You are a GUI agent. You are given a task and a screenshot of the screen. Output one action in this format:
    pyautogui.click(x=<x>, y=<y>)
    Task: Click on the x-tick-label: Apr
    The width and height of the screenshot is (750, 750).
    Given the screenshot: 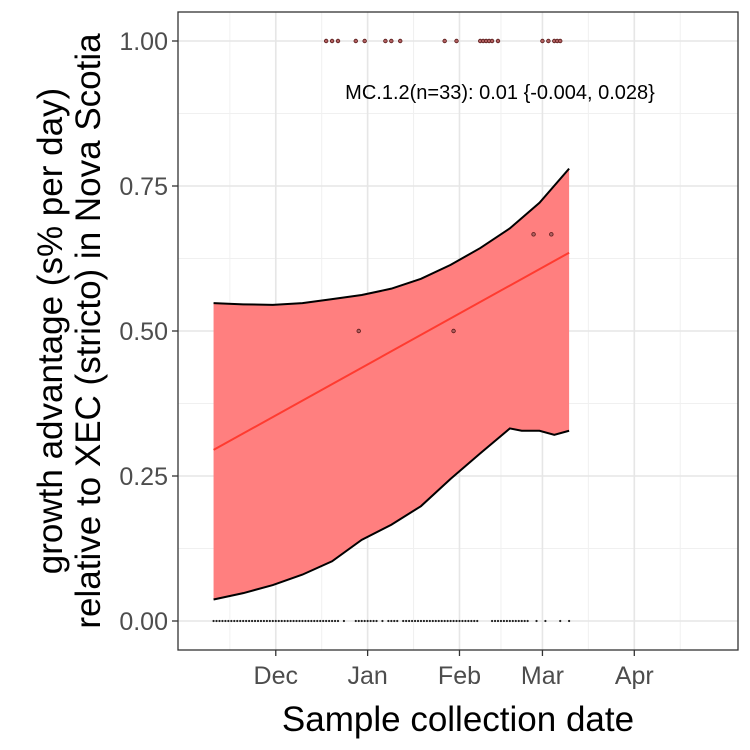 What is the action you would take?
    pyautogui.click(x=634, y=676)
    